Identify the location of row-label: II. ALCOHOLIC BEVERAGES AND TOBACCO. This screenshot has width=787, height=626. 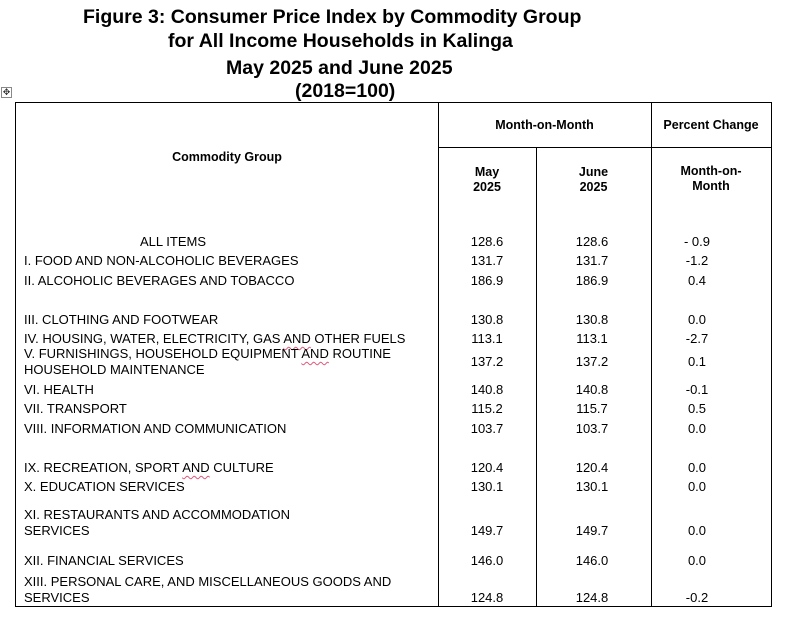
(159, 280).